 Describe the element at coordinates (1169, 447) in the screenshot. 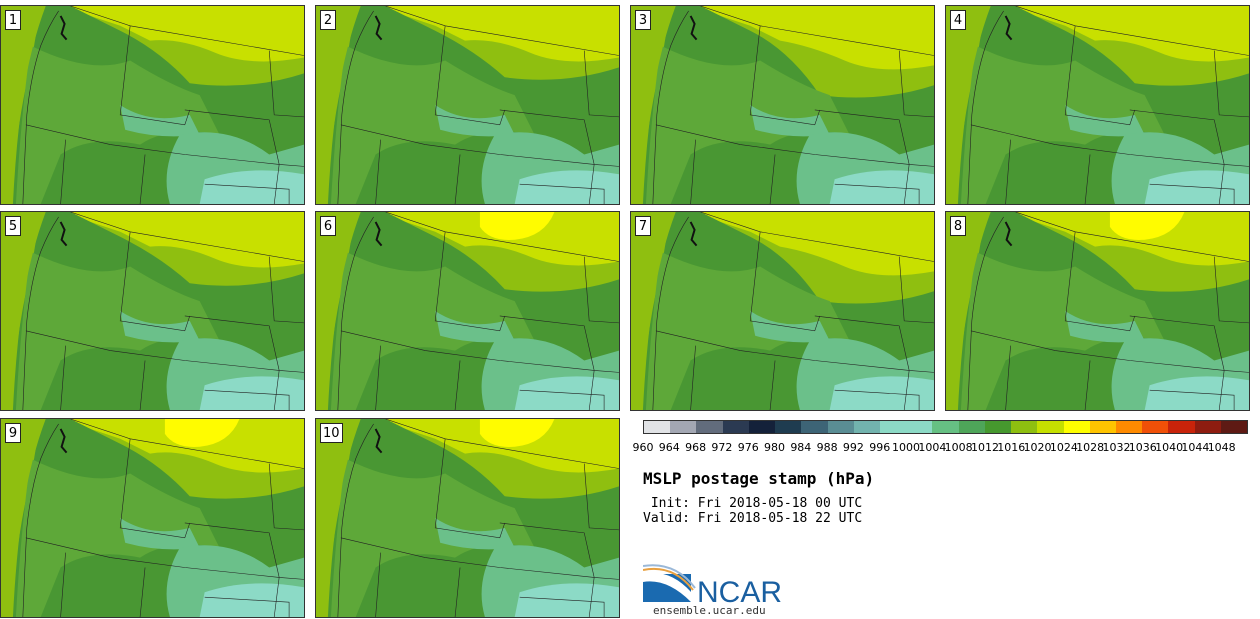

I see `colorbar-tick: 1040` at that location.